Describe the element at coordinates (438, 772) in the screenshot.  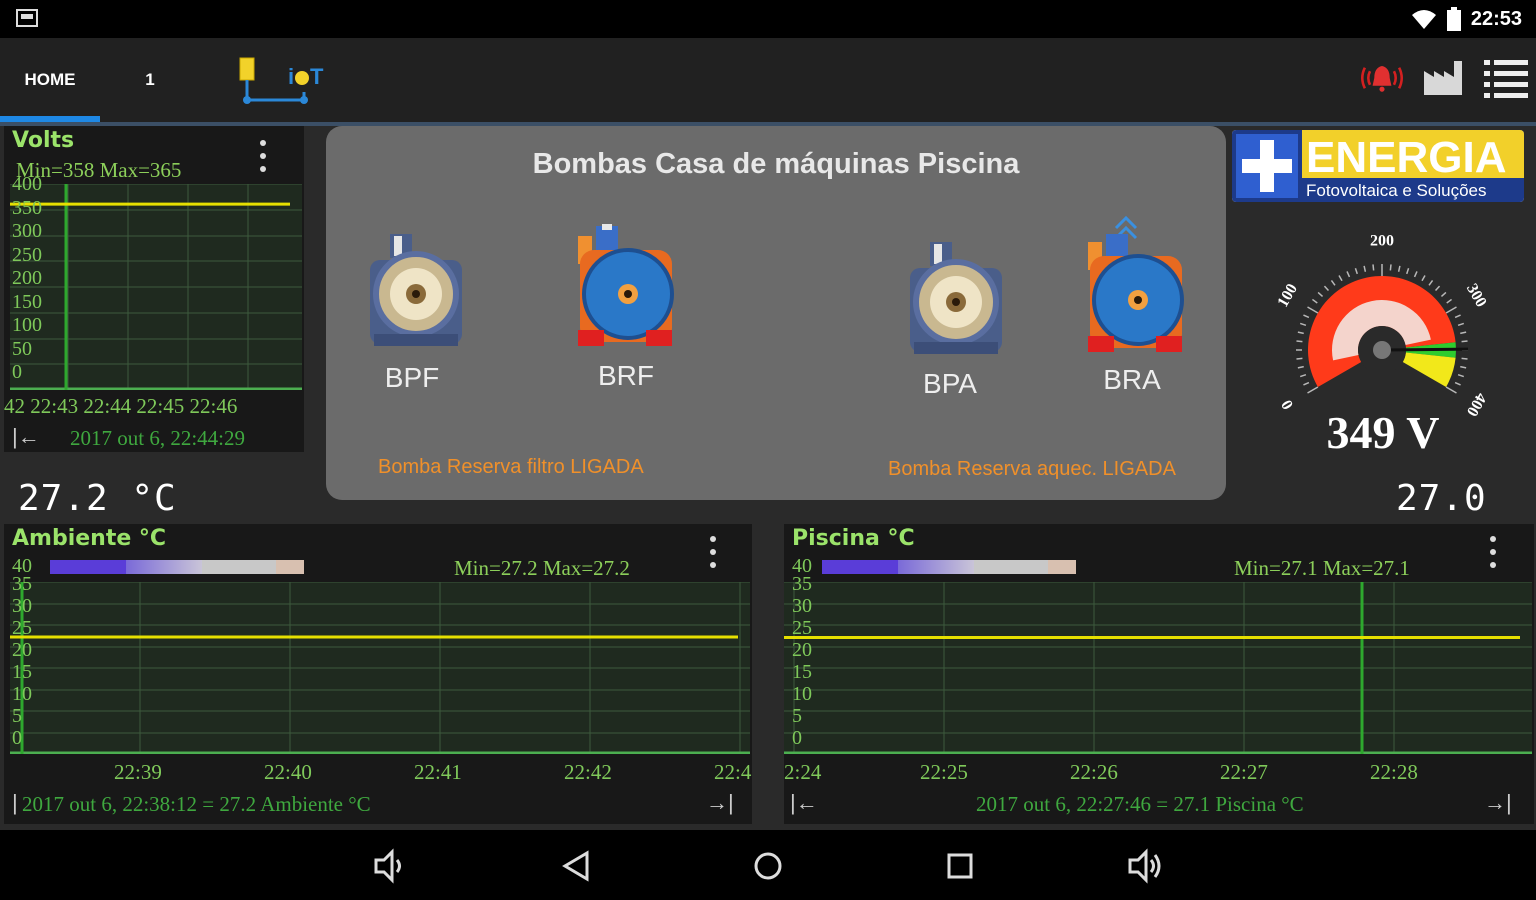
I see `ambiente-x-tick: 22:41` at that location.